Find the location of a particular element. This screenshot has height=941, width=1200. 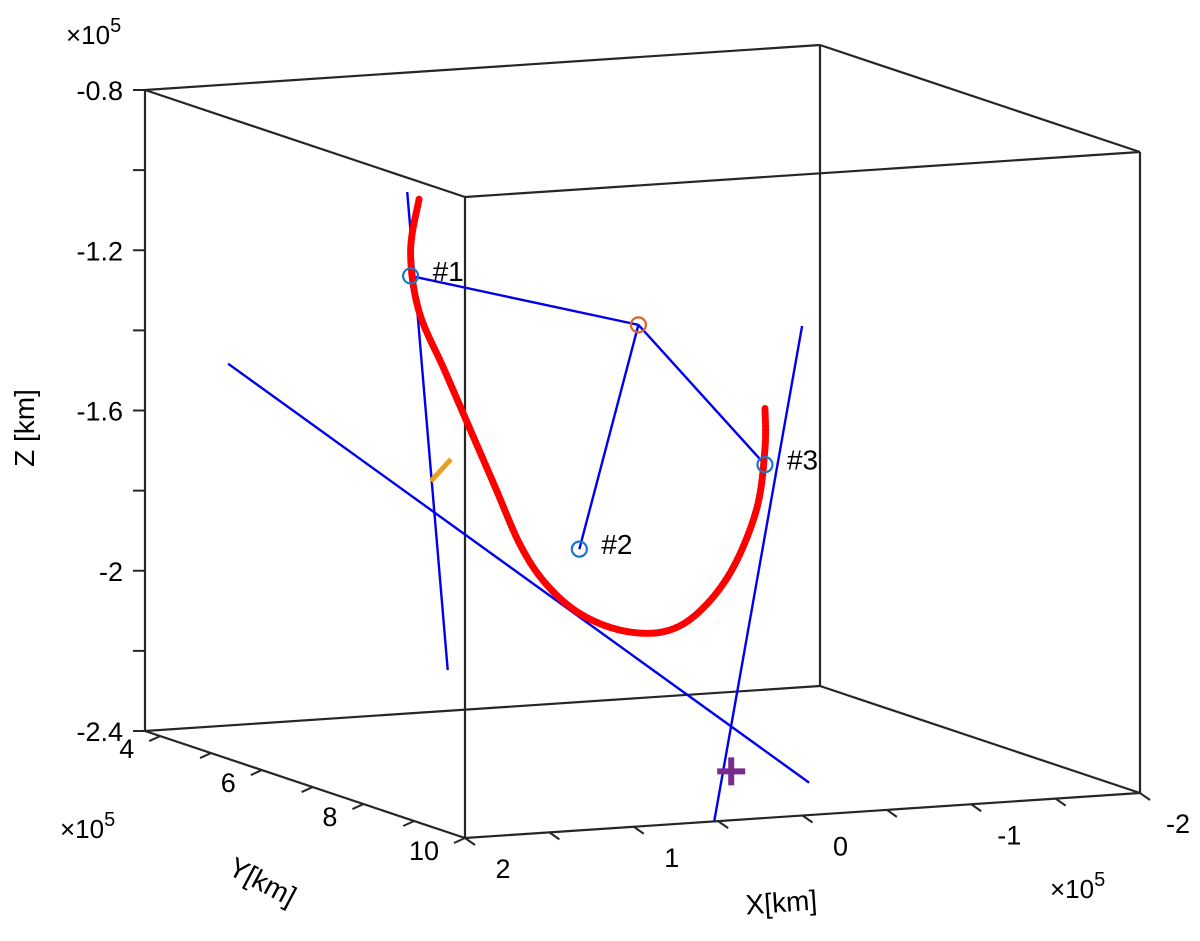

y-tick-label: 8 is located at coordinates (329, 817).